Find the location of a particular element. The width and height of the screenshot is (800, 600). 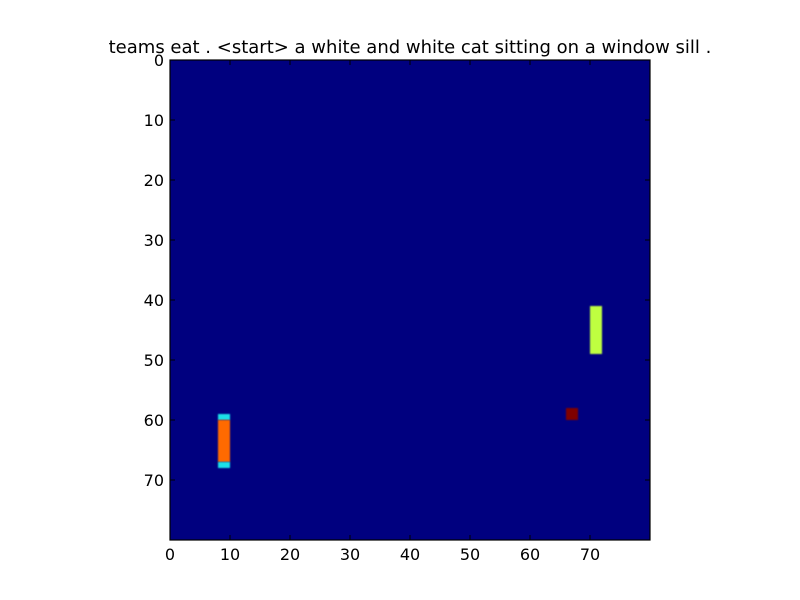

x-tick-label: 70 is located at coordinates (590, 554).